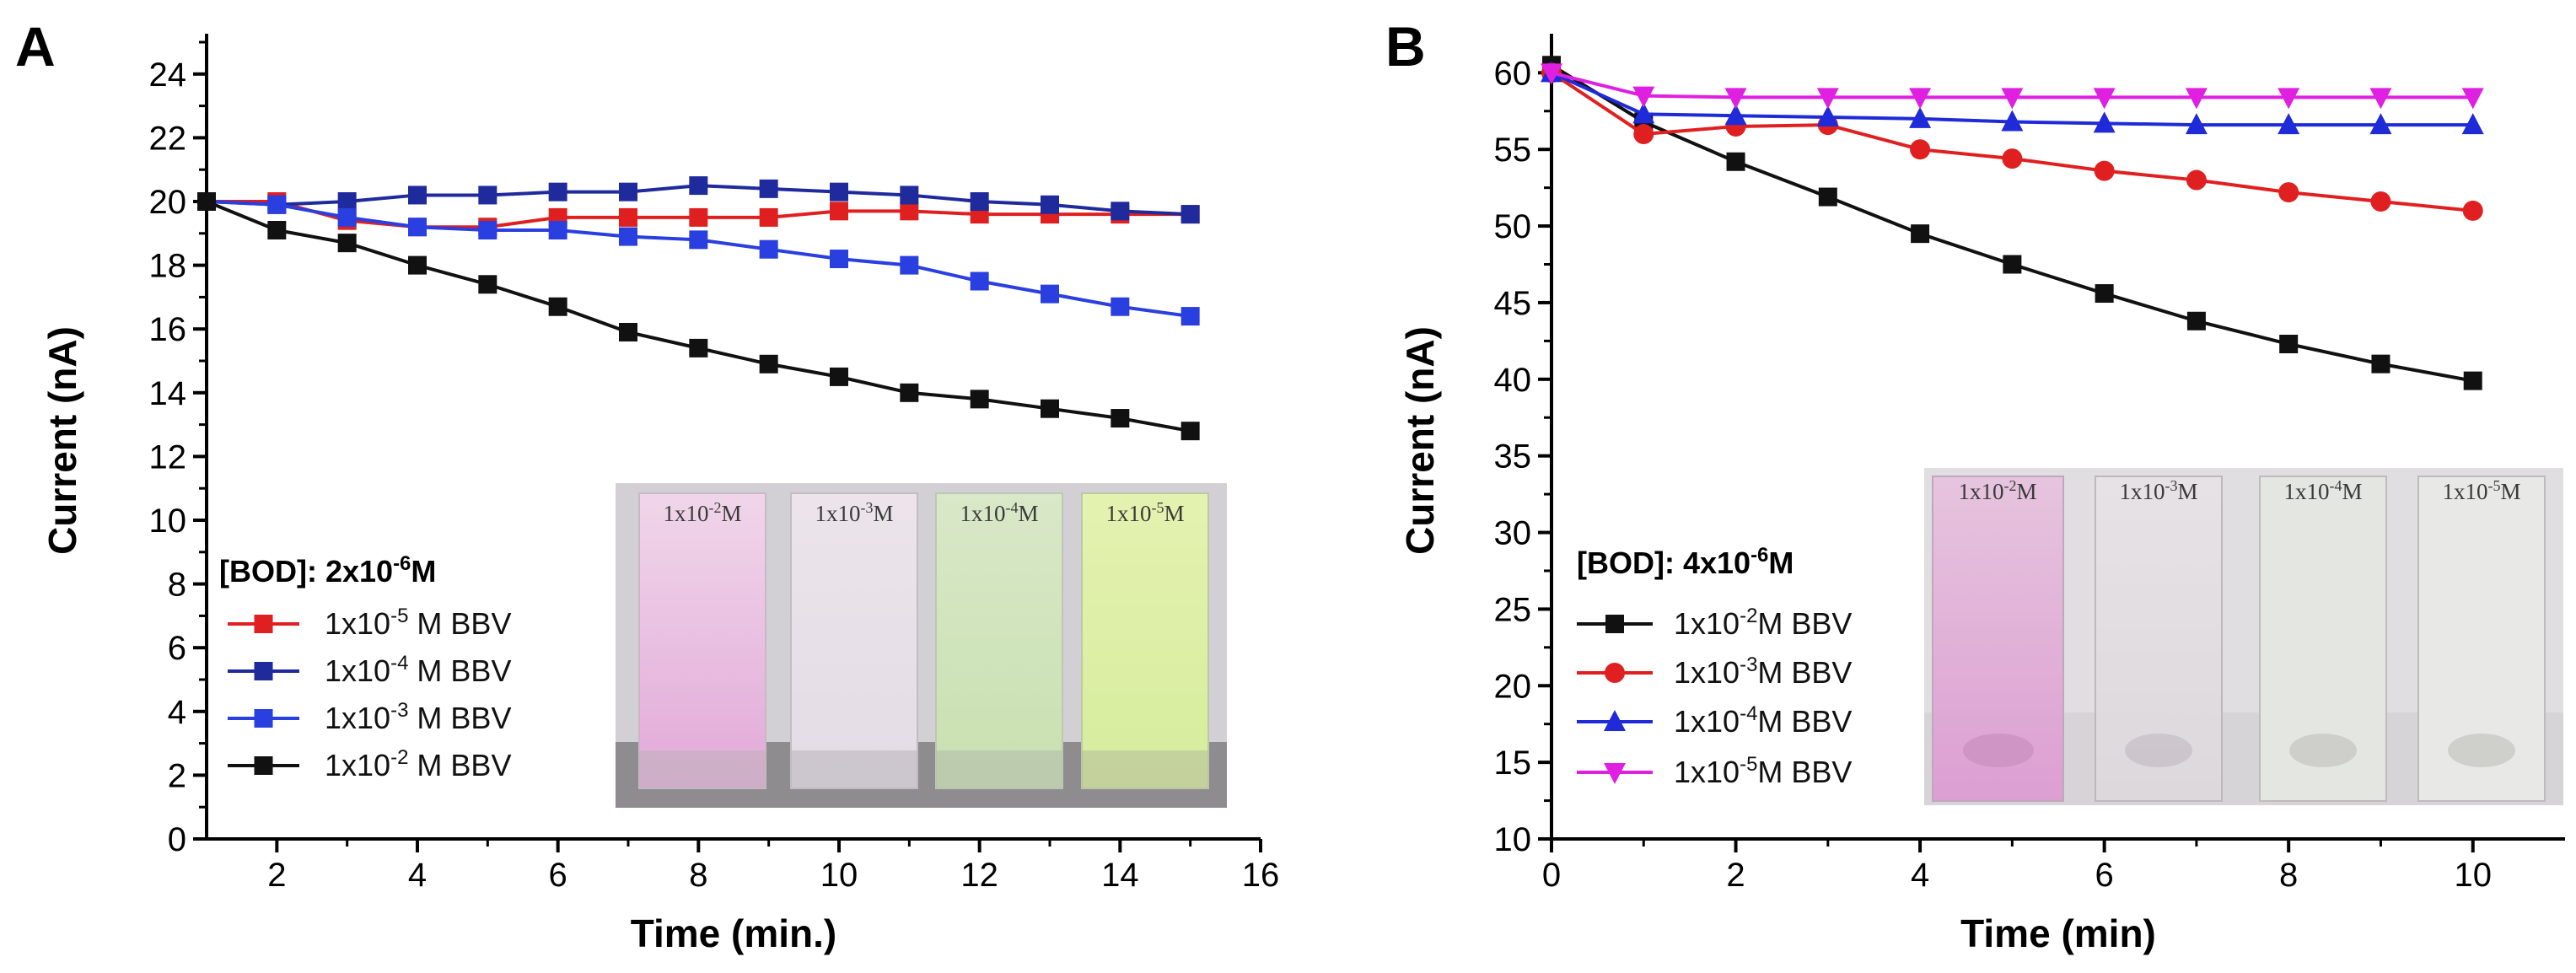 This screenshot has width=2576, height=973. Describe the element at coordinates (1513, 73) in the screenshot. I see `y-tick-label: 60` at that location.